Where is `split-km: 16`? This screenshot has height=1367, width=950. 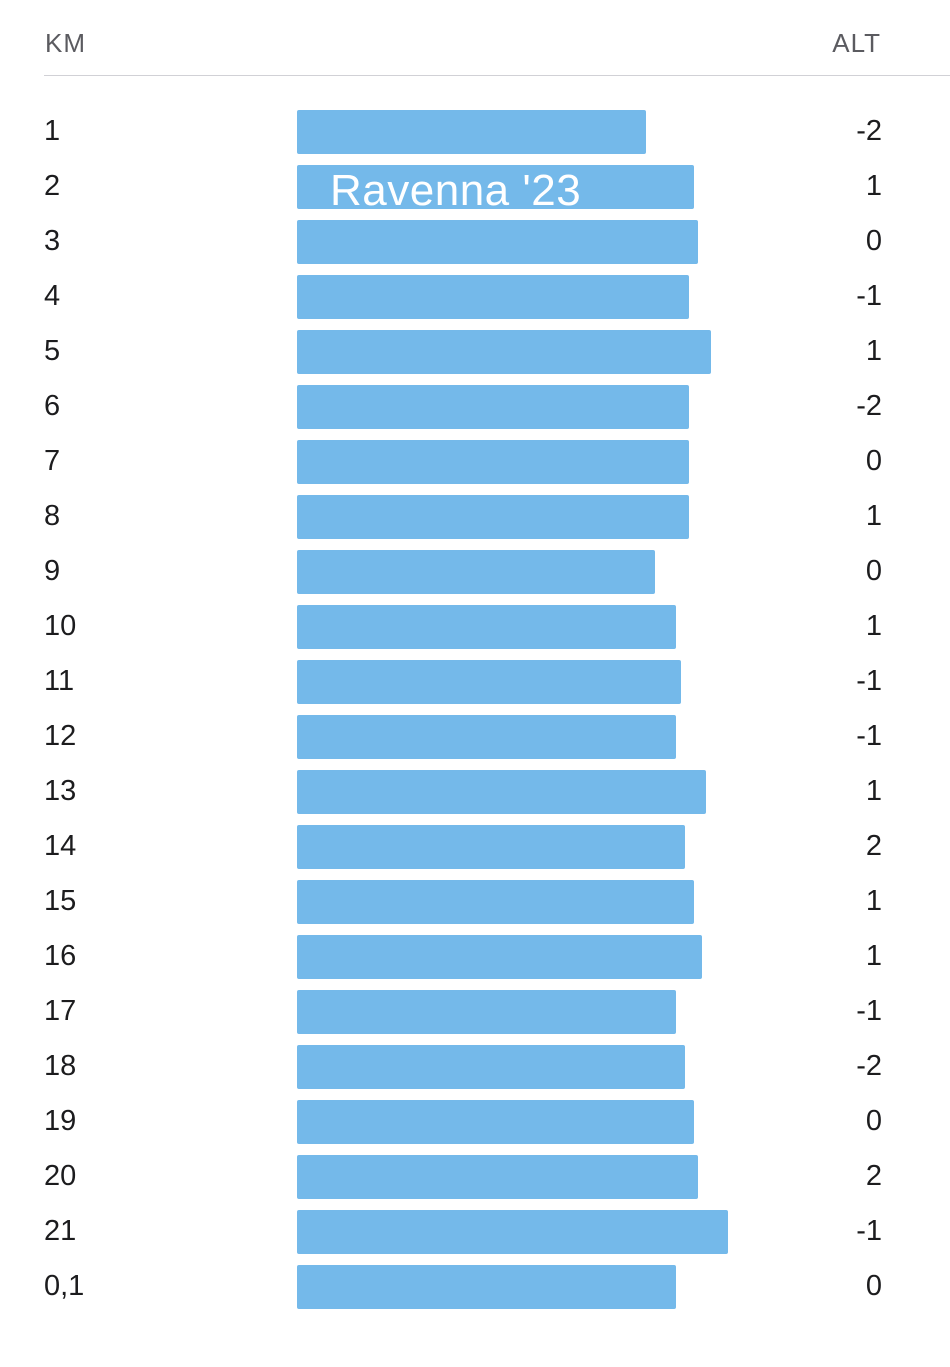 split-km: 16 is located at coordinates (60, 956).